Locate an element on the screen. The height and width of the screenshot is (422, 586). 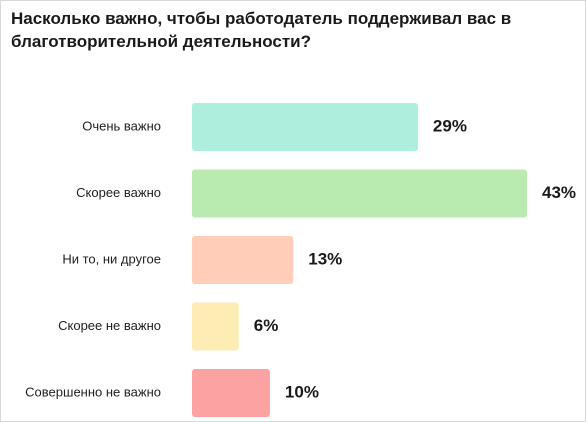
category-label-1: Очень важно is located at coordinates (121, 125).